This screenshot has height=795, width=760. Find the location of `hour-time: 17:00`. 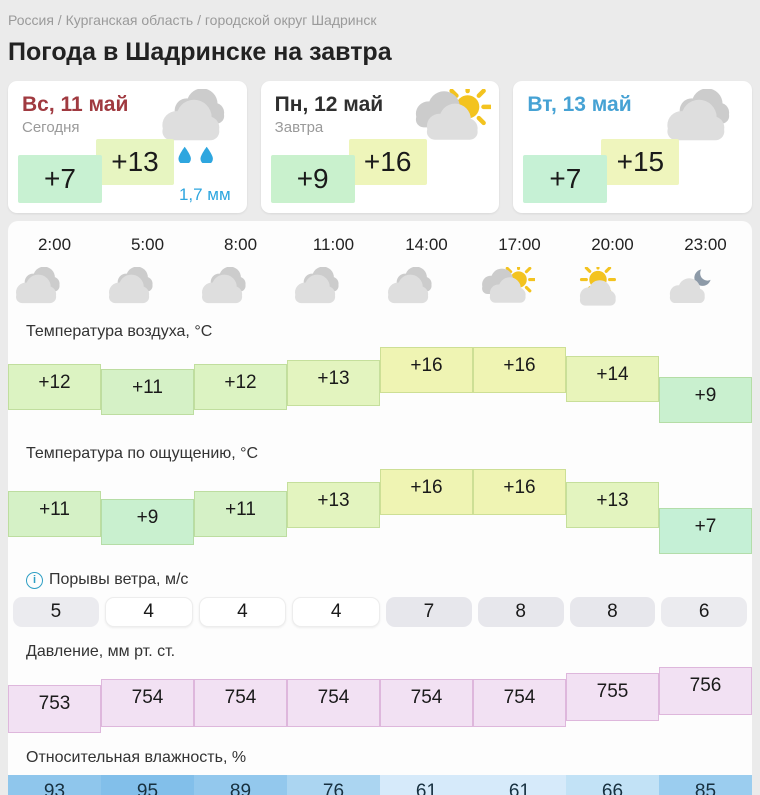

hour-time: 17:00 is located at coordinates (519, 244).